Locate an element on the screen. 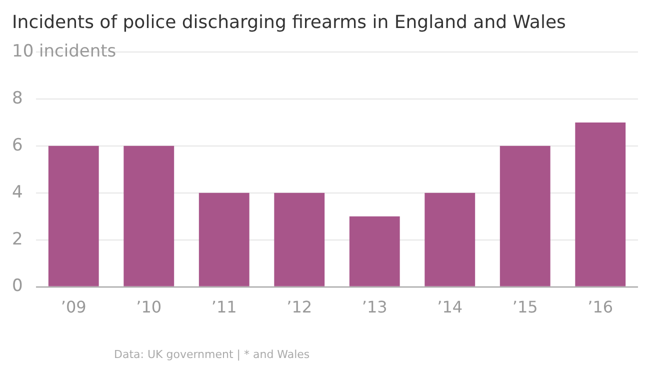  y-tick-label: 10 incidents is located at coordinates (64, 51).